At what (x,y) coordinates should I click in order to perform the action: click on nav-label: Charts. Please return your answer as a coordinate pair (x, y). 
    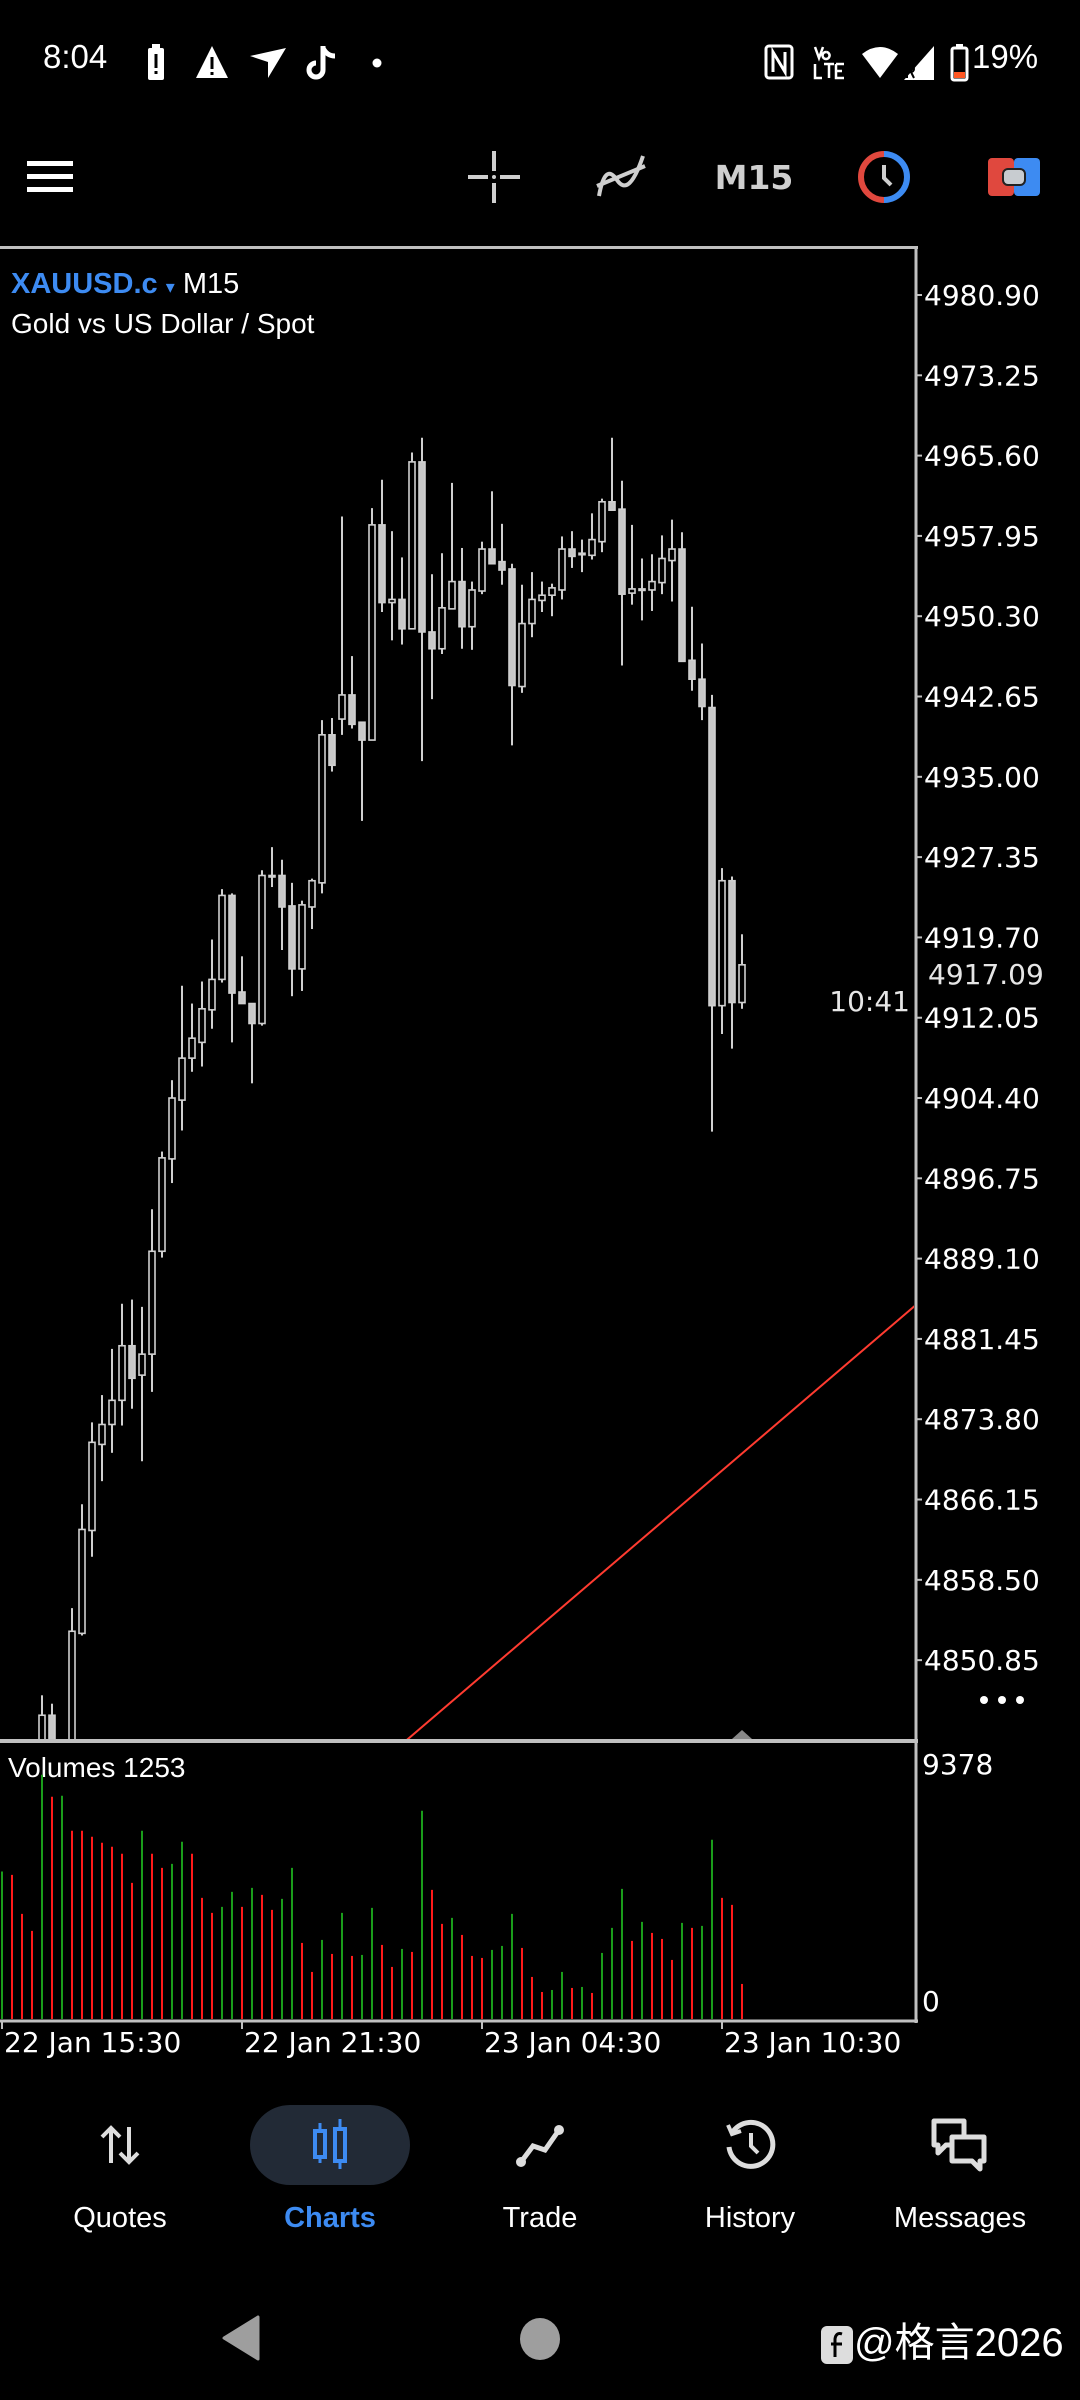
    Looking at the image, I should click on (330, 2218).